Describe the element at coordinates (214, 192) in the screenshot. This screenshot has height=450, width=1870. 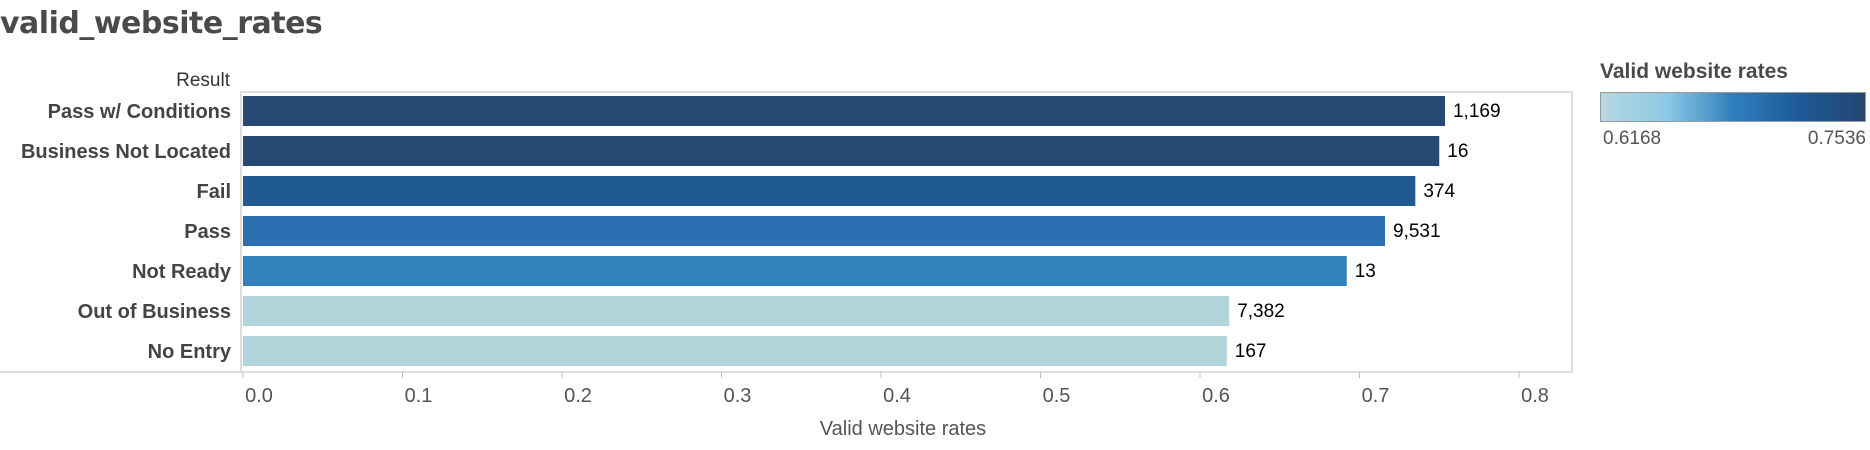
I see `category-label: Fail` at that location.